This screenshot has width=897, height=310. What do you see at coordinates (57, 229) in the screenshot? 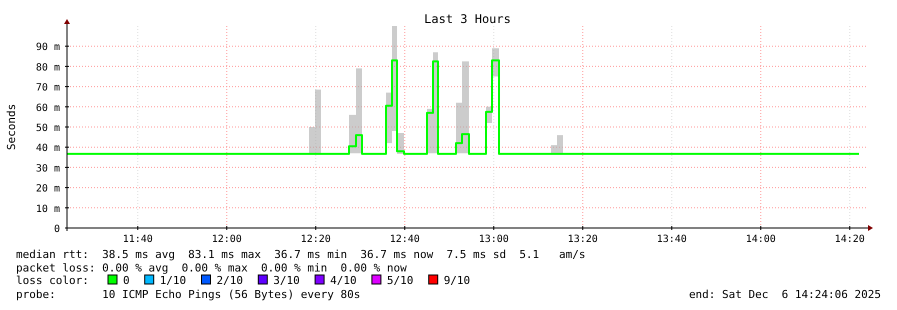
I see `y-tick-label: 0` at bounding box center [57, 229].